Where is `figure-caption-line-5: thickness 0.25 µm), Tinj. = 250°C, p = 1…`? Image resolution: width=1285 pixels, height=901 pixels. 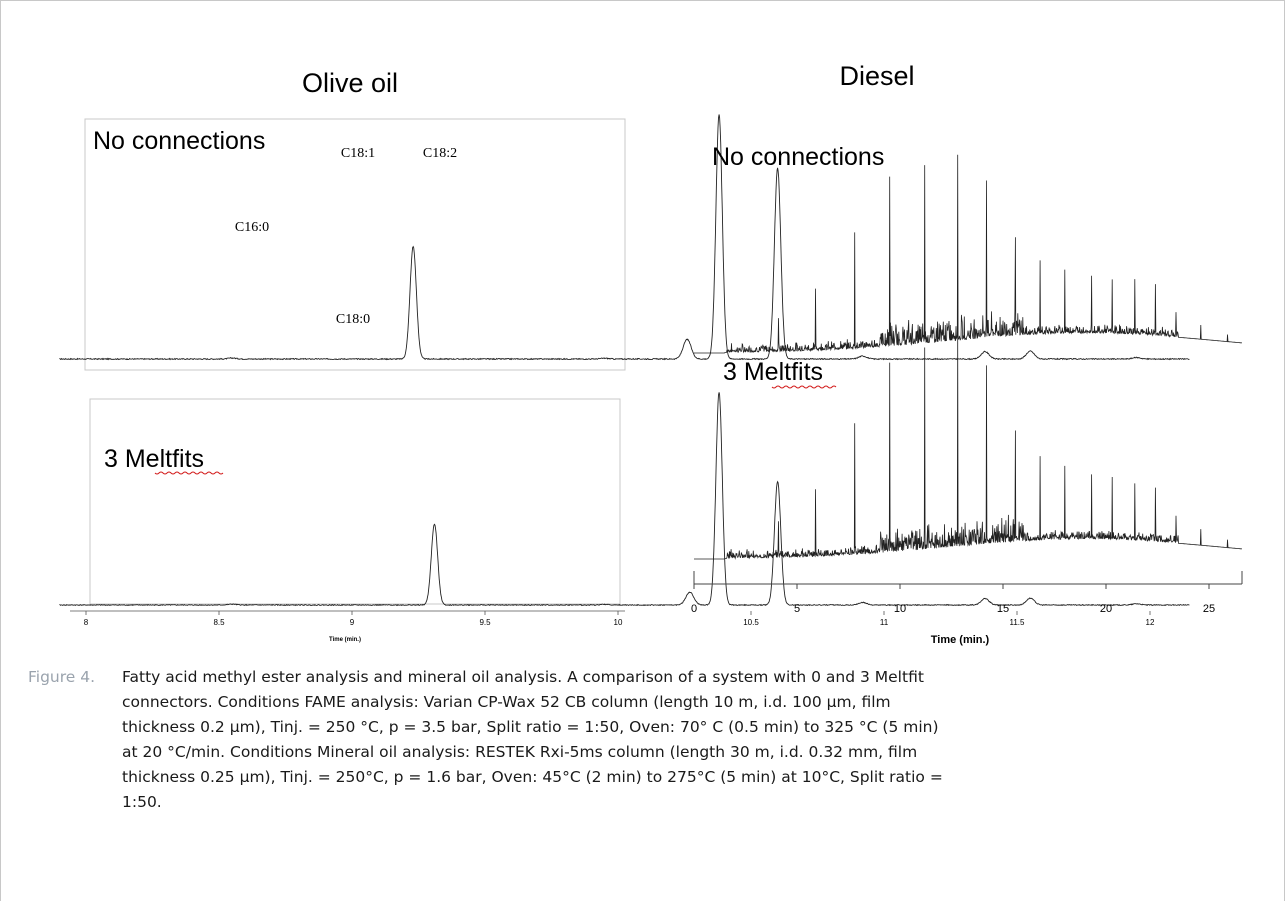 figure-caption-line-5: thickness 0.25 µm), Tinj. = 250°C, p = 1… is located at coordinates (532, 777).